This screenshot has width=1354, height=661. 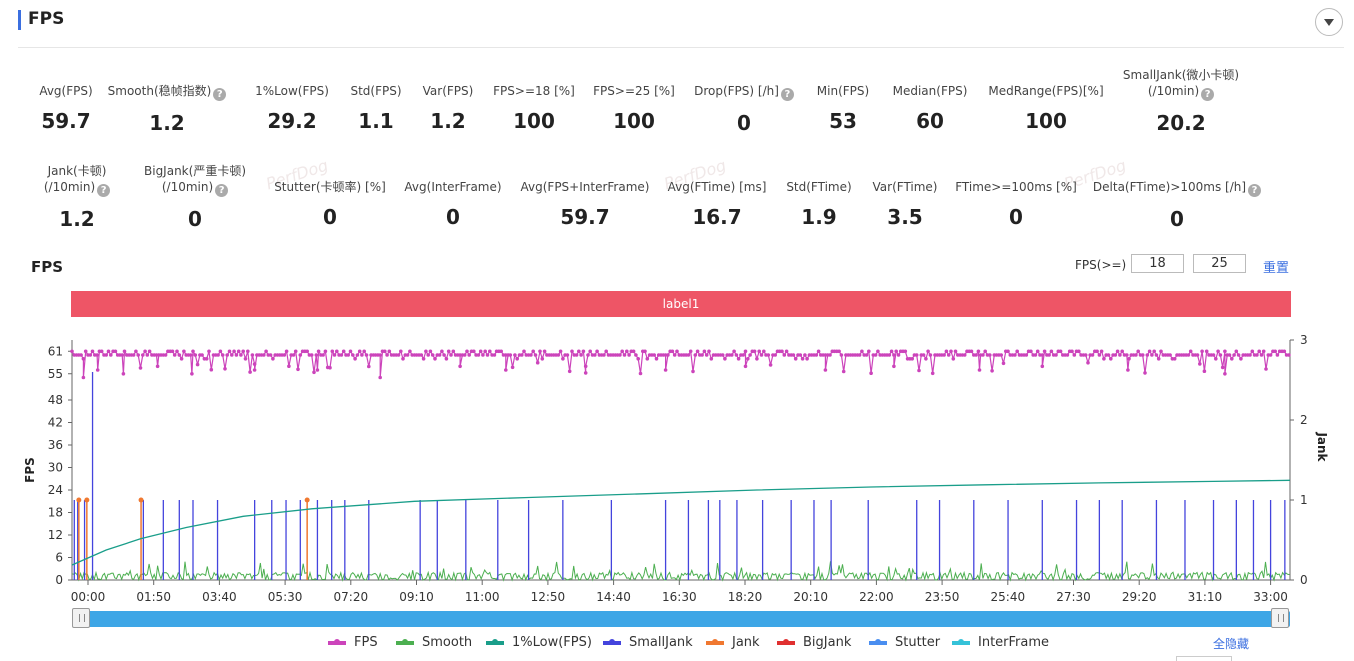 I want to click on legend-item: BigJank, so click(x=814, y=642).